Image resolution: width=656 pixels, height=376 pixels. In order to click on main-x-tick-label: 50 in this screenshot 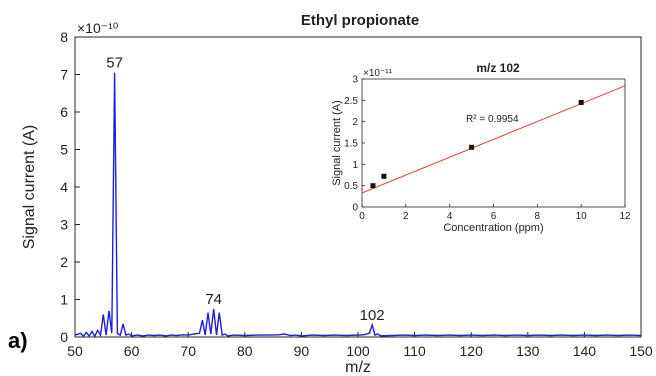, I will do `click(75, 351)`.